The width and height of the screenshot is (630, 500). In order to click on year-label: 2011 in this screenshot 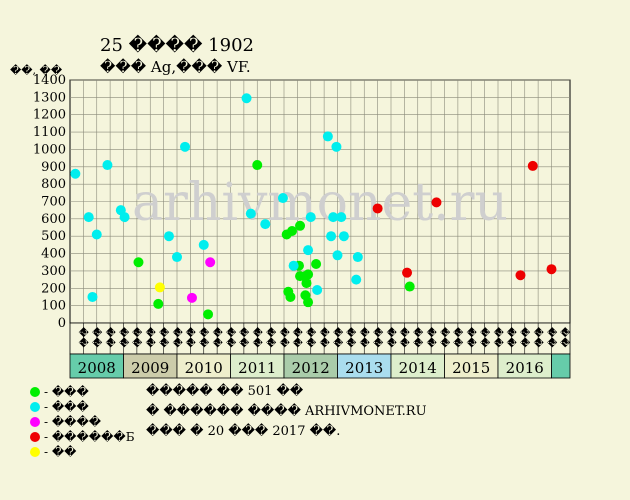, I will do `click(257, 368)`.